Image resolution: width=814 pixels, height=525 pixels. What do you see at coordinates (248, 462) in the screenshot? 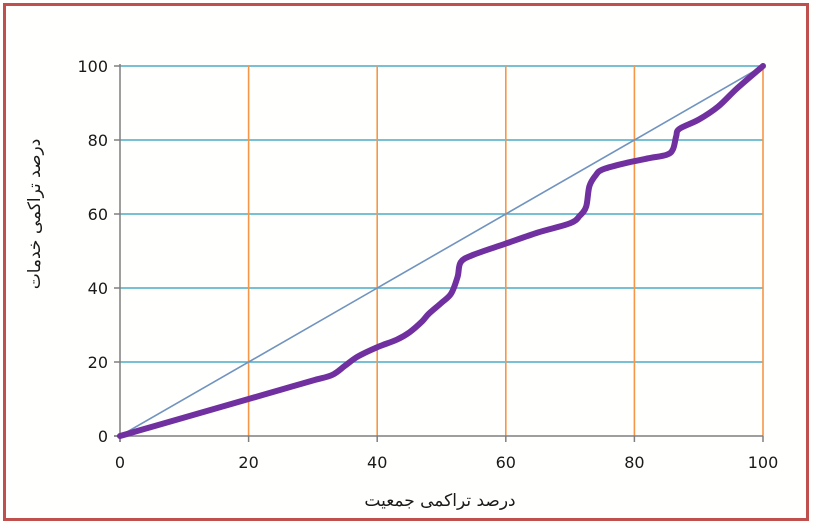
I see `x-tick-label-20: 20` at bounding box center [248, 462].